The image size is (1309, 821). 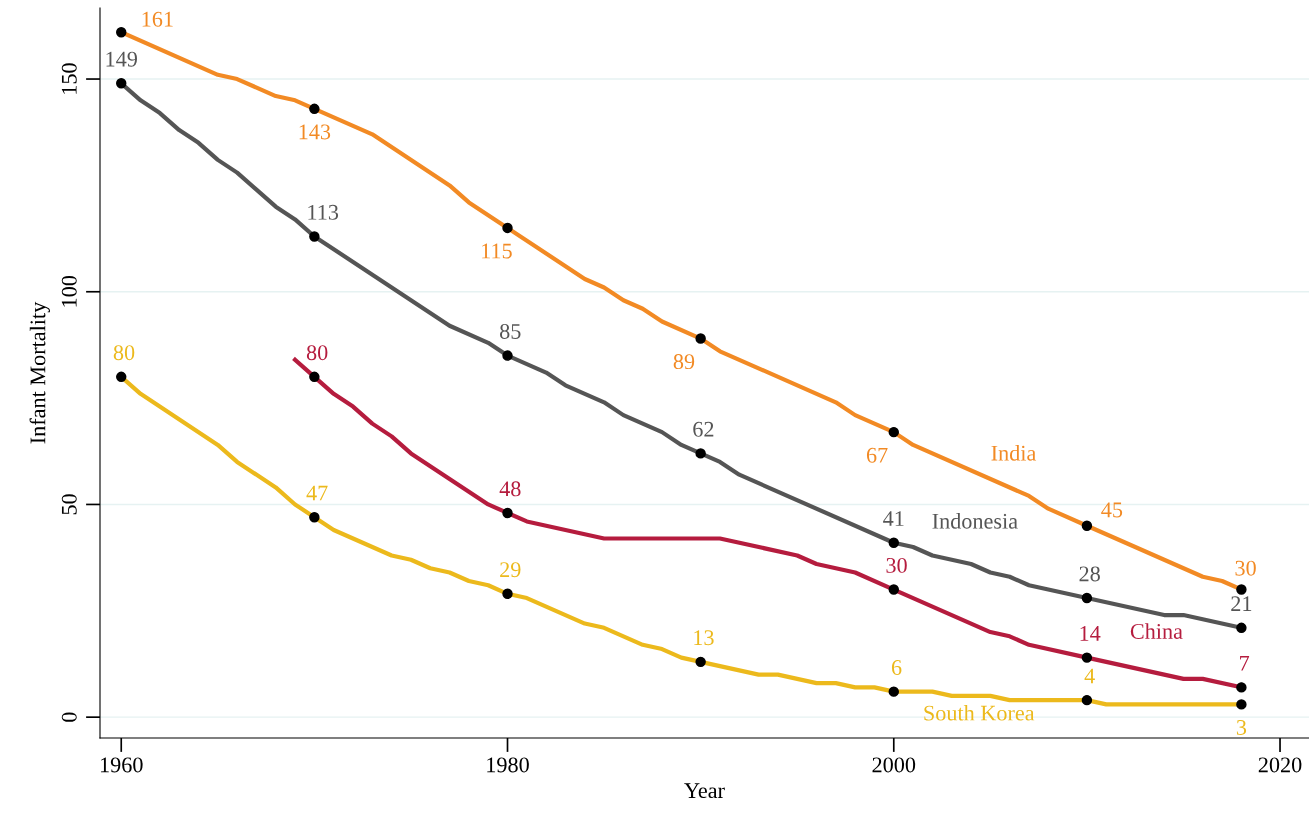 I want to click on y-tick-label: 0, so click(x=69, y=717).